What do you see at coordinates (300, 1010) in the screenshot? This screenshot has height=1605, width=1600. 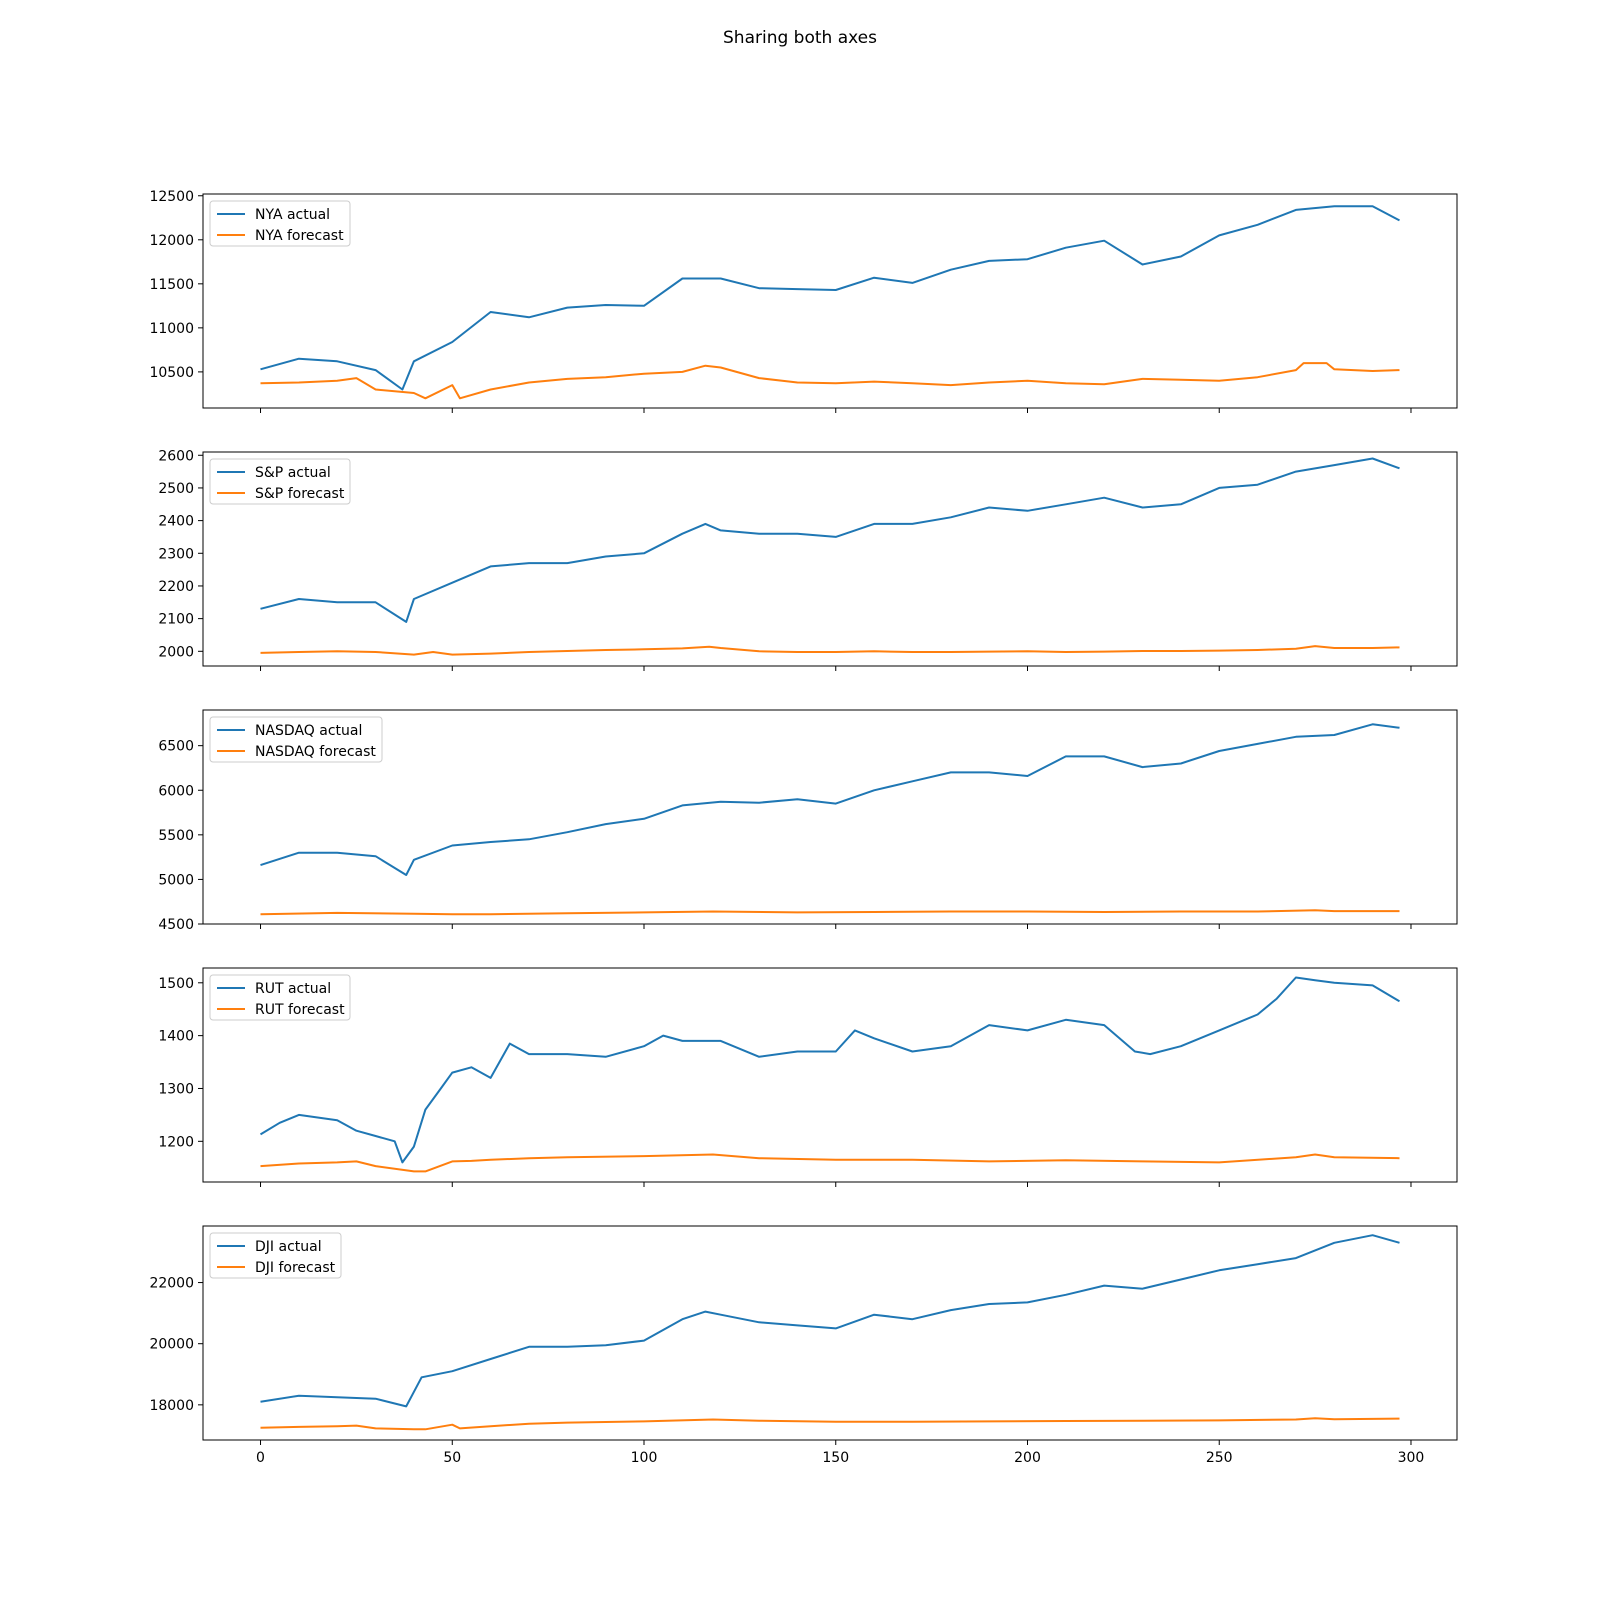 I see `legend-label: RUT forecast` at bounding box center [300, 1010].